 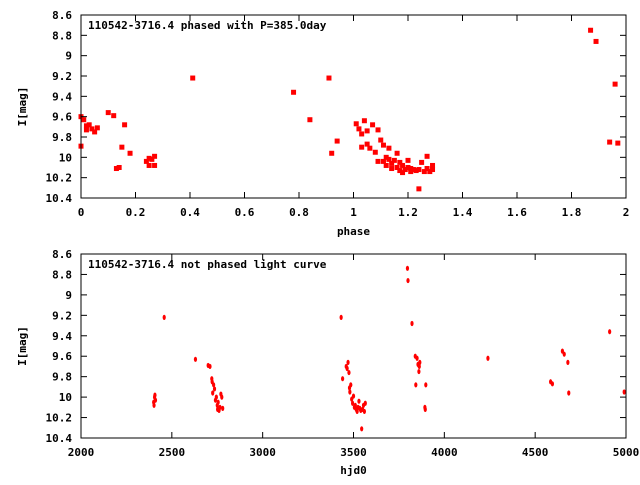 I want to click on x-tick-label: 2500, so click(x=172, y=452).